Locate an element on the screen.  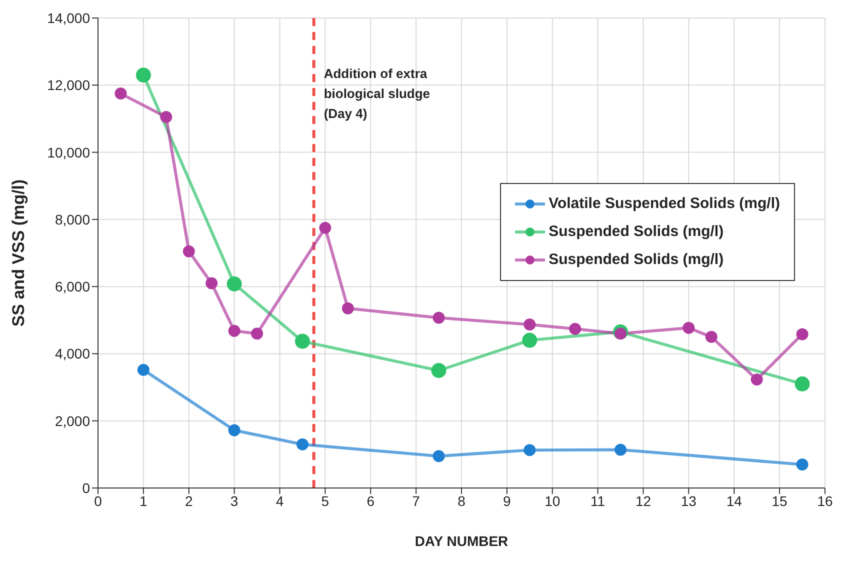
x-tick-label: 10 is located at coordinates (552, 500).